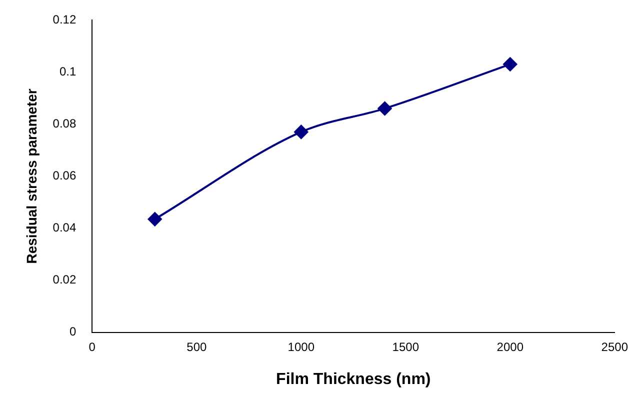  What do you see at coordinates (64, 123) in the screenshot?
I see `y-tick-label: 0.08` at bounding box center [64, 123].